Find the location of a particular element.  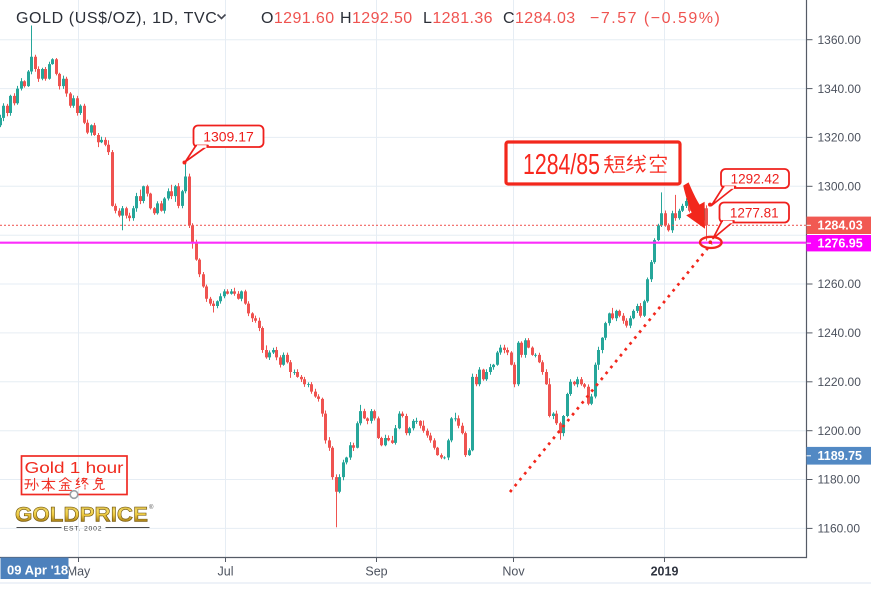

svg-text: GOLD (US$/OZ), 1D, TVC is located at coordinates (116, 18).